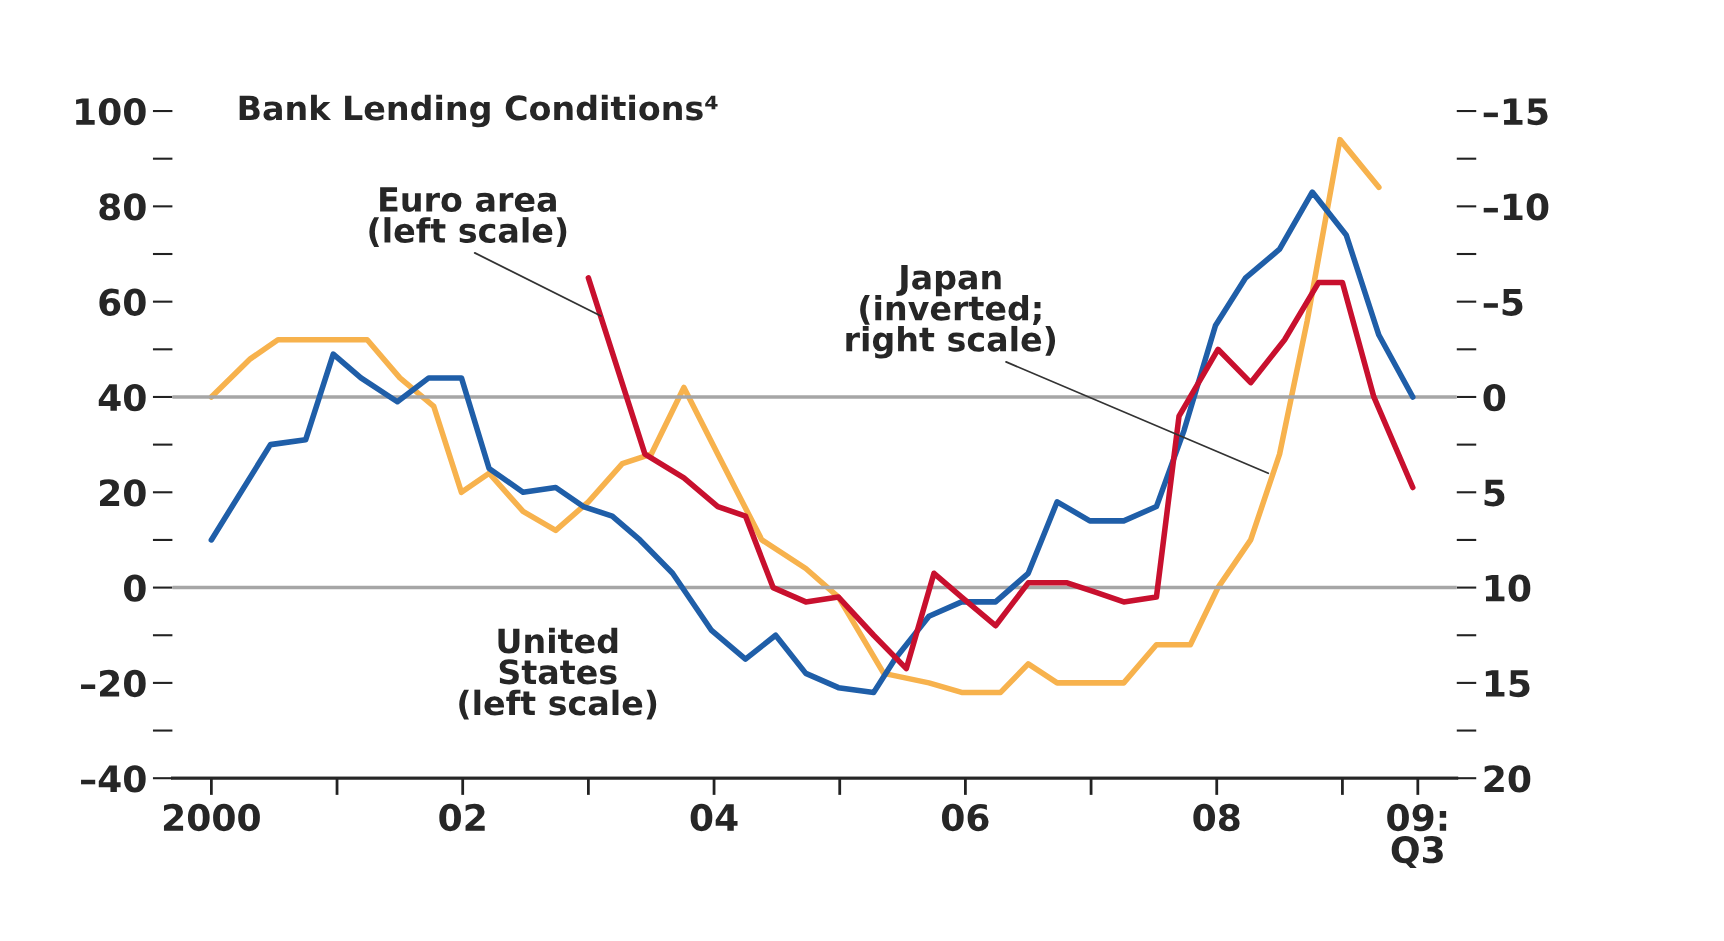 The width and height of the screenshot is (1724, 941). Describe the element at coordinates (122, 207) in the screenshot. I see `y-tick-label: 80` at that location.